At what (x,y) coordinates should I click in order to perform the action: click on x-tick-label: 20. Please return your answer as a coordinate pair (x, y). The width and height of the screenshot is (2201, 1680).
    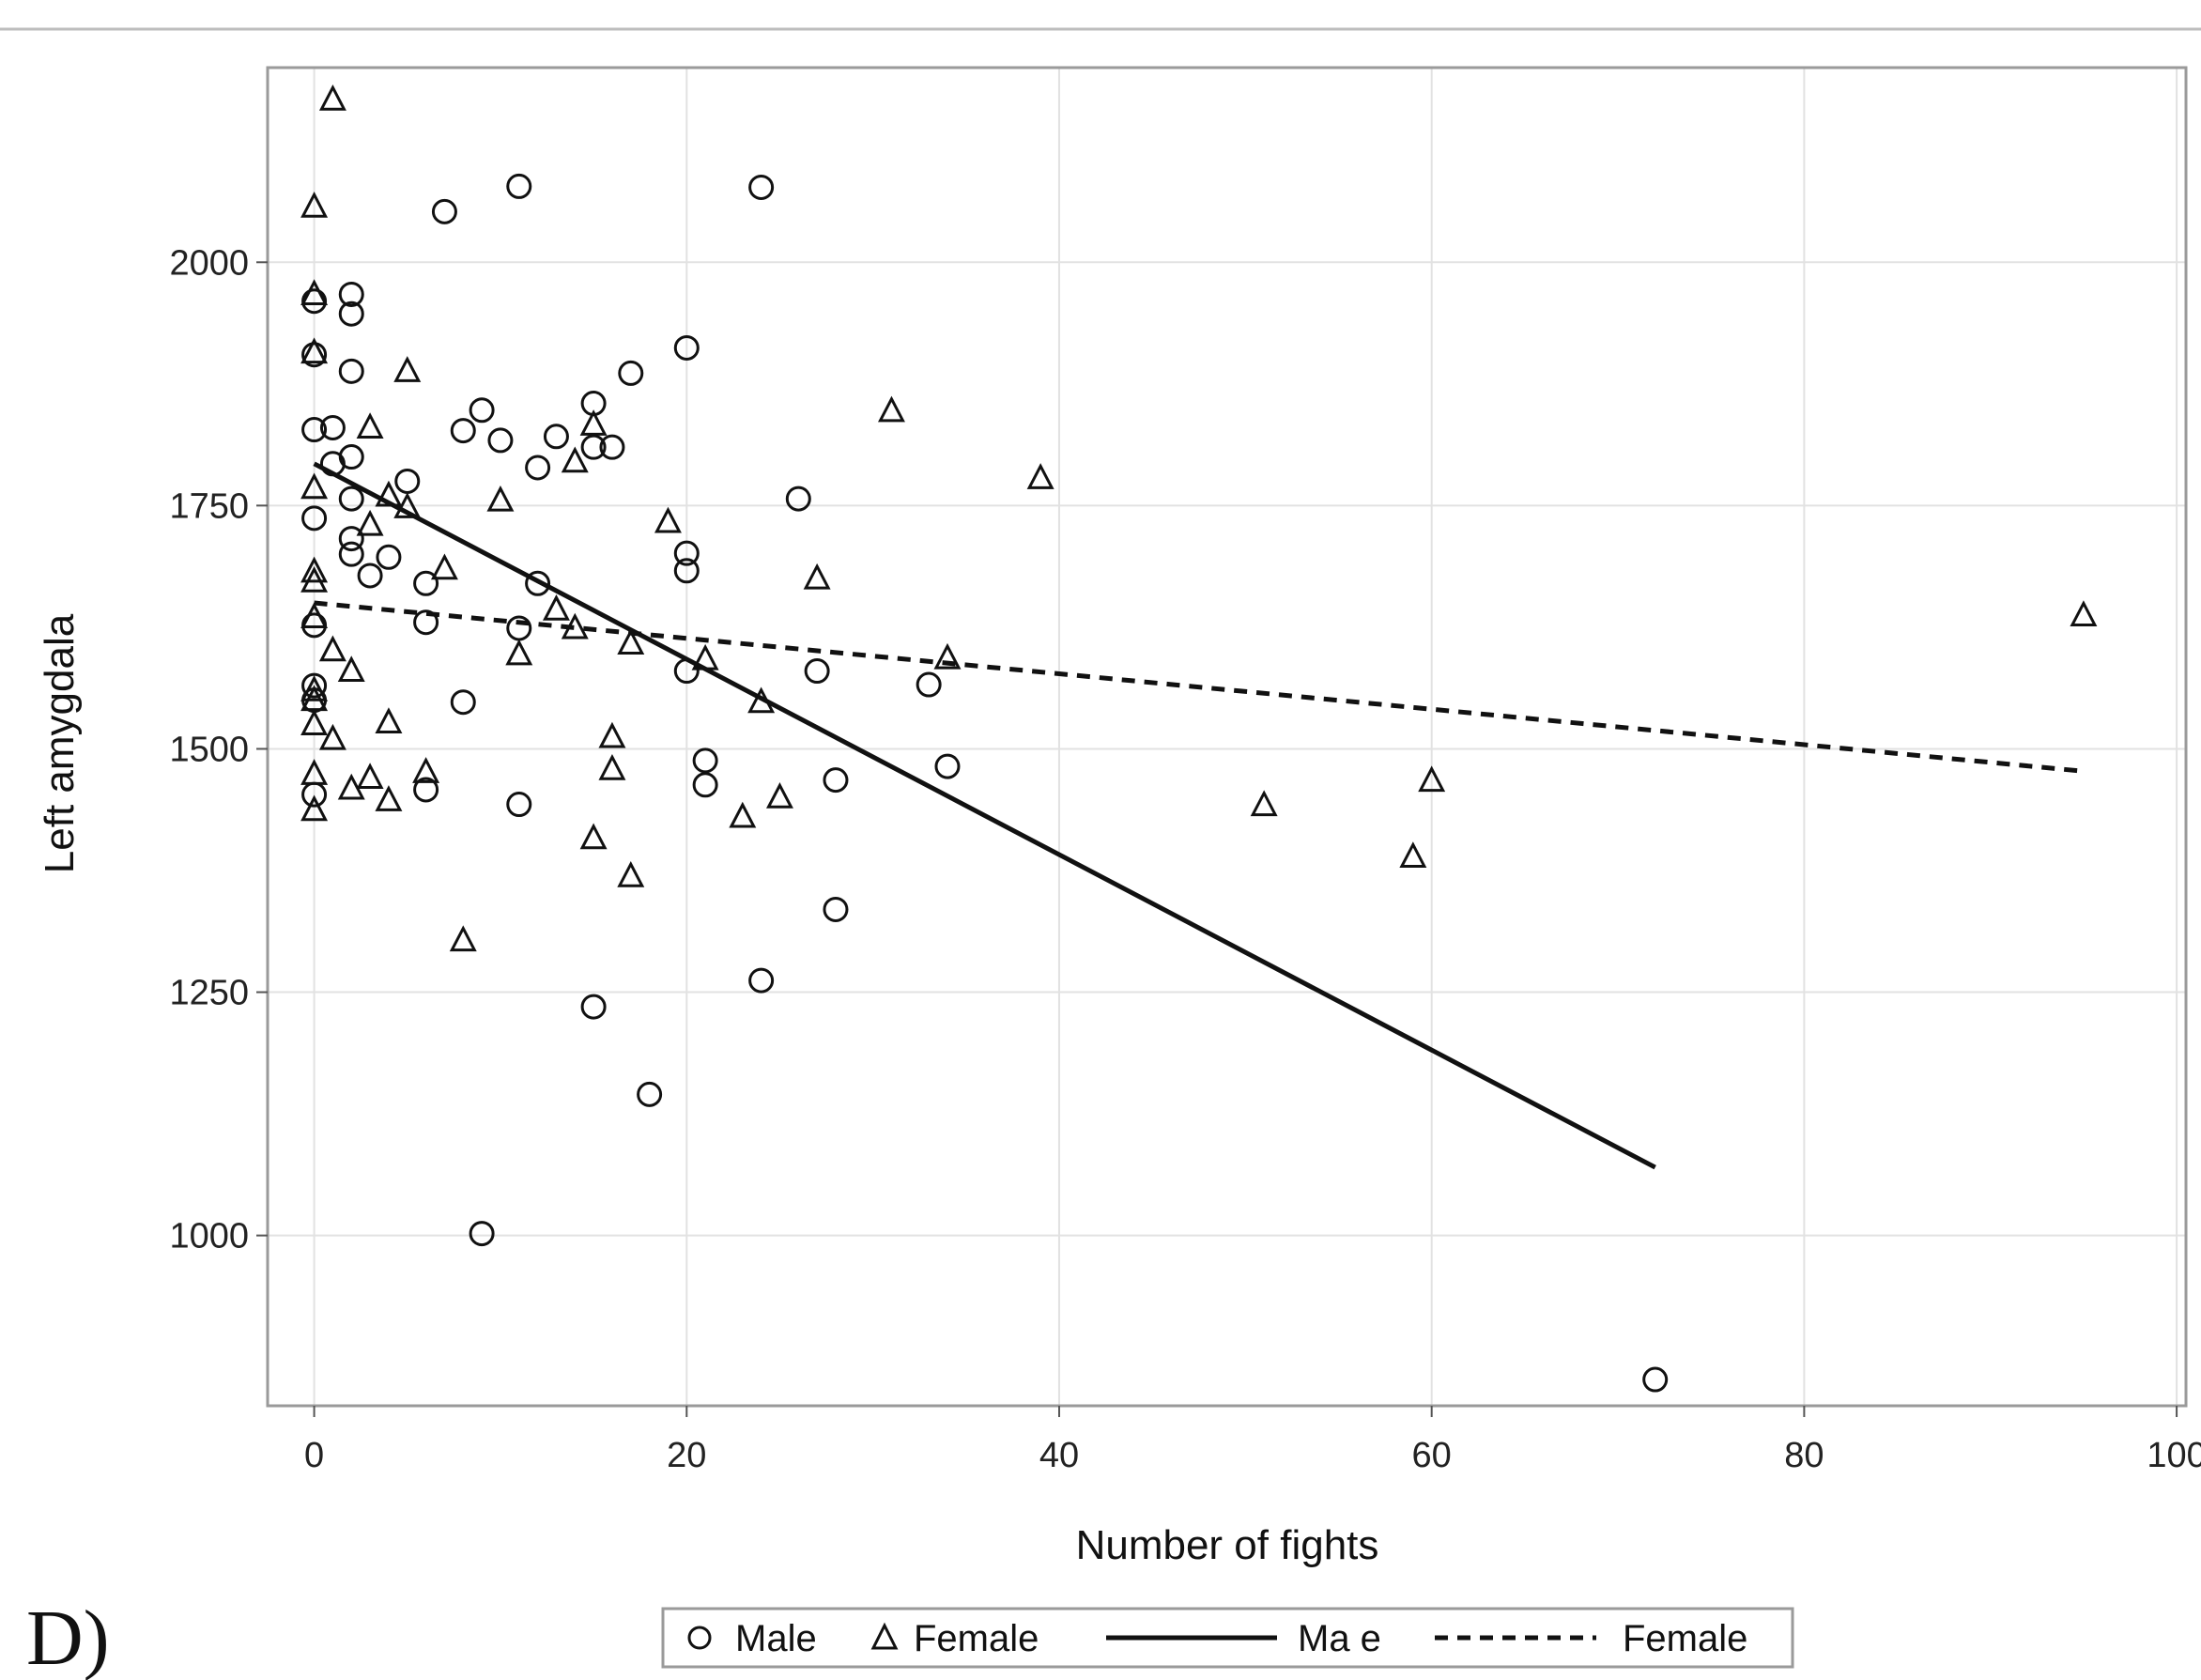
    Looking at the image, I should click on (686, 1455).